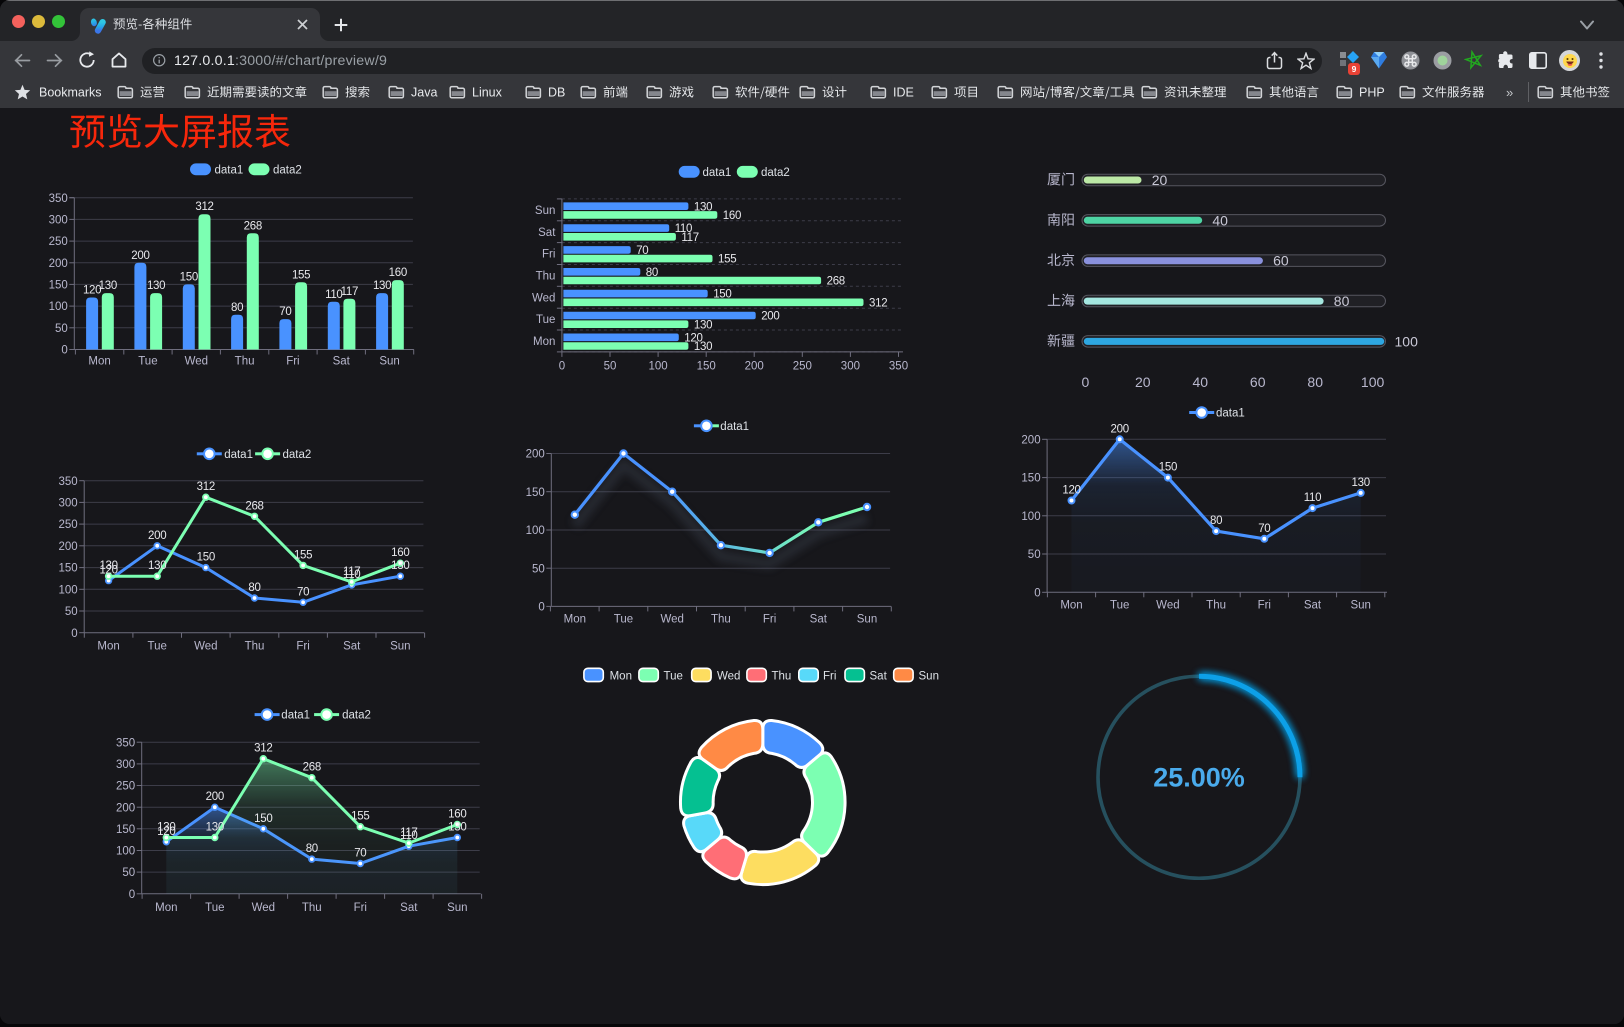 The width and height of the screenshot is (1624, 1027). What do you see at coordinates (287, 170) in the screenshot?
I see `svg-text: data2` at bounding box center [287, 170].